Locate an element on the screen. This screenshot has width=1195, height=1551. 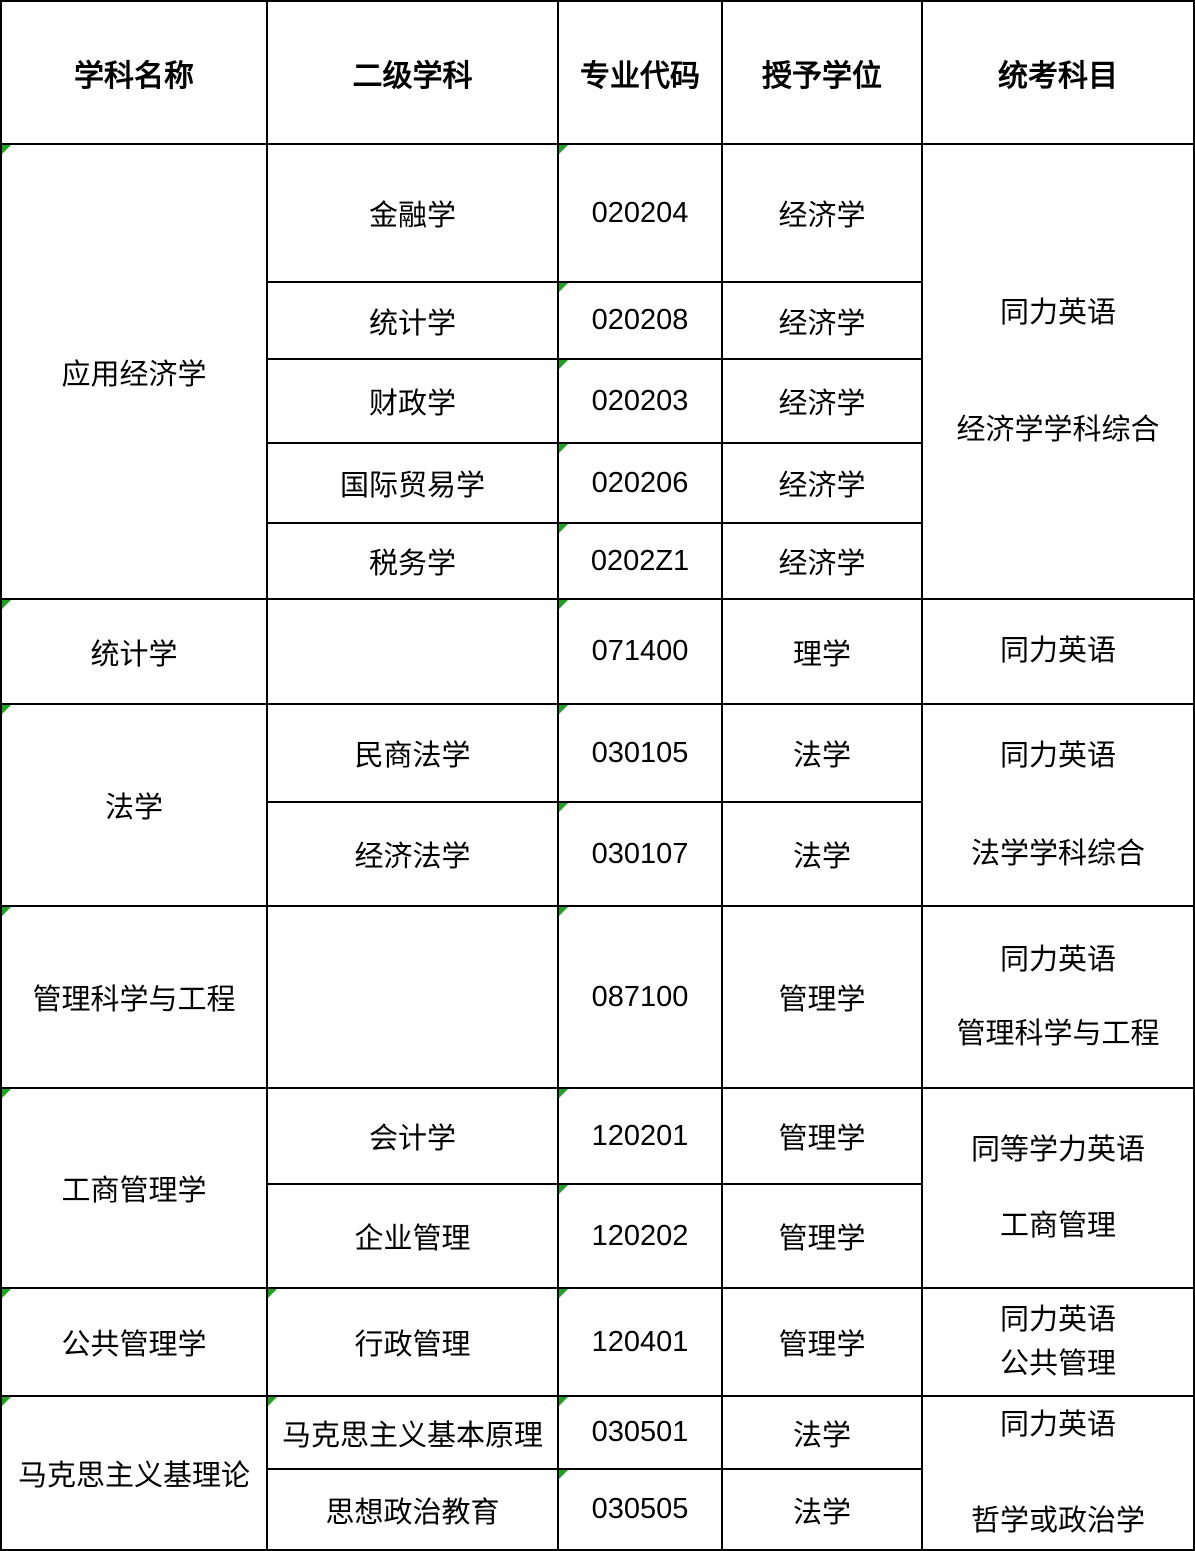
sub-discipline-cell-label: 马克思主义基本原理 is located at coordinates (412, 1435).